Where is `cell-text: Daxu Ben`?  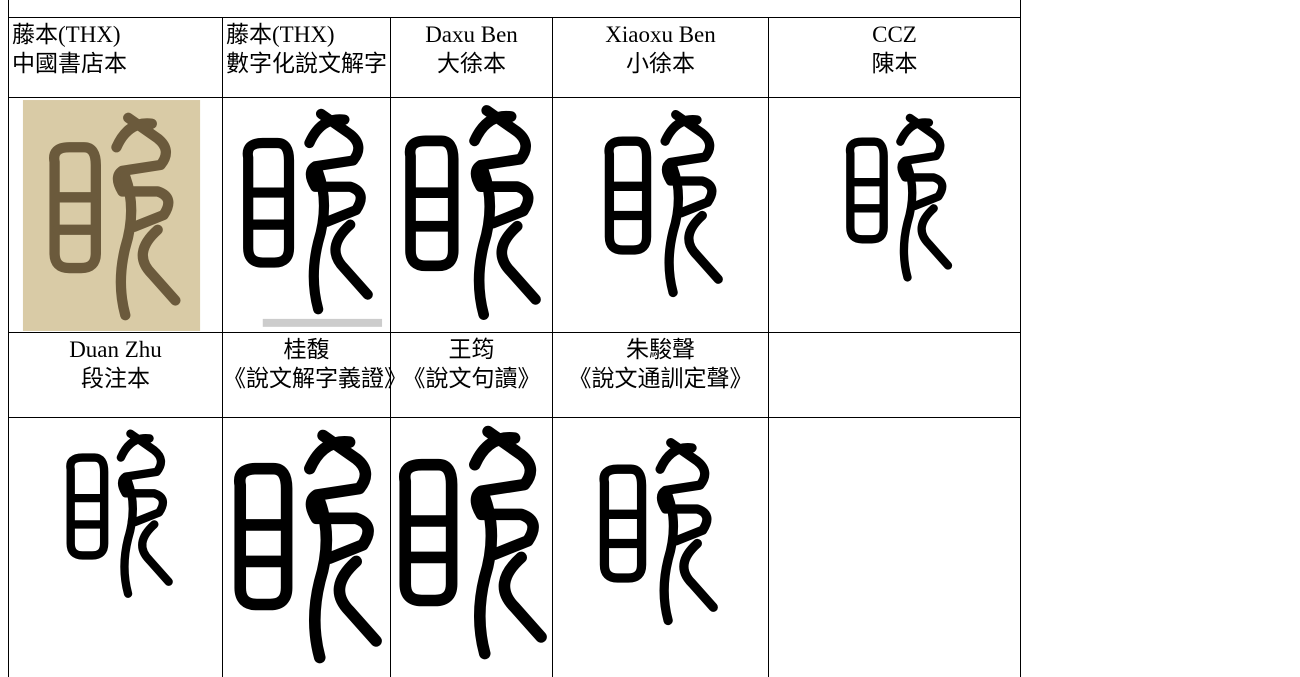
cell-text: Daxu Ben is located at coordinates (471, 34).